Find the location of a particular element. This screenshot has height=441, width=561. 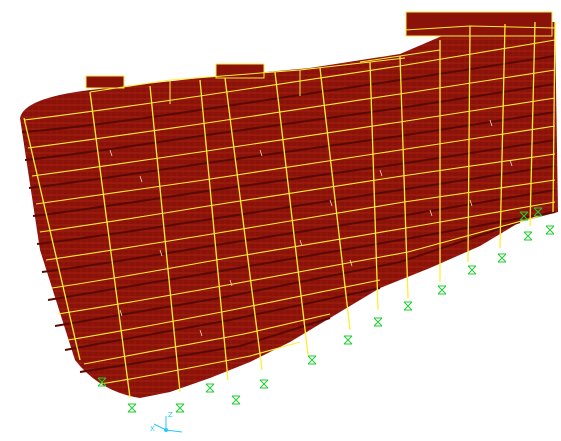

axis-z-label: Z is located at coordinates (170, 415).